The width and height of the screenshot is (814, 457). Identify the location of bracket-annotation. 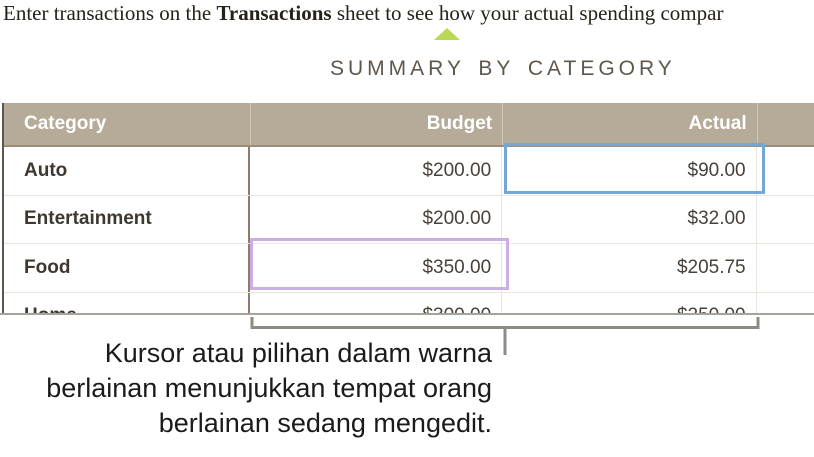
(505, 336).